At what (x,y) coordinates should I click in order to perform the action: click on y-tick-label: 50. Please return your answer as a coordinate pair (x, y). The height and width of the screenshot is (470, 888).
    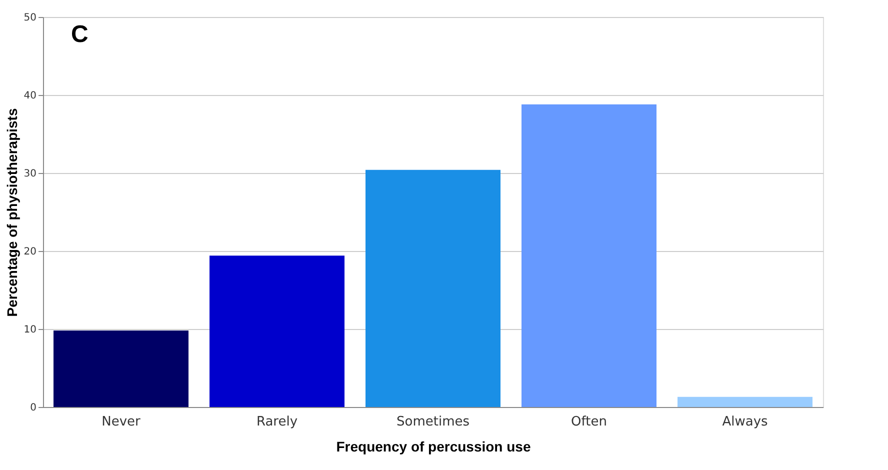
    Looking at the image, I should click on (30, 18).